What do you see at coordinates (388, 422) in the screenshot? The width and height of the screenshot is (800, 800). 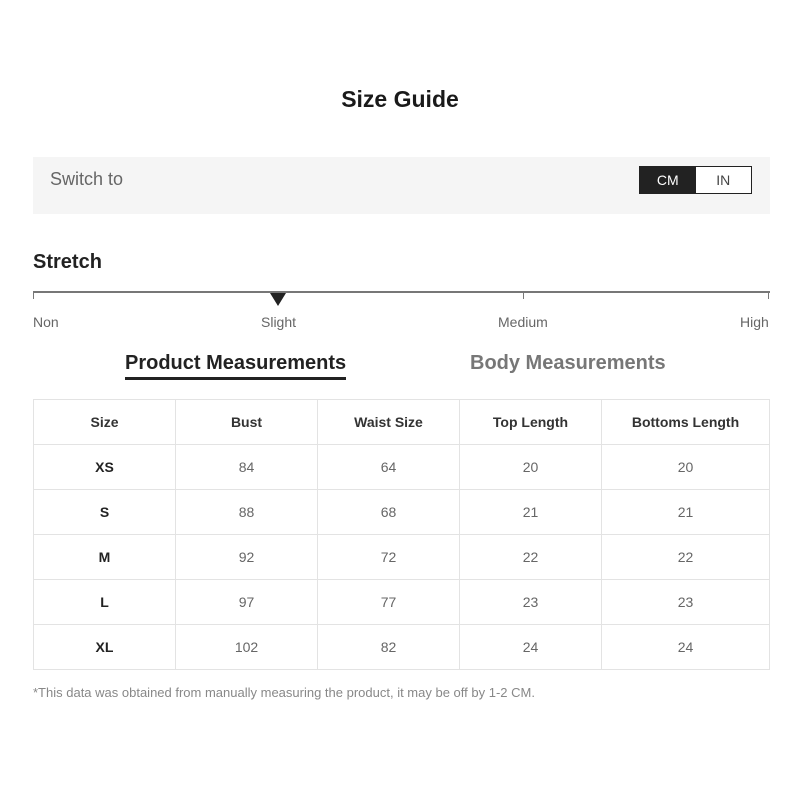 I see `column-header: Waist Size` at bounding box center [388, 422].